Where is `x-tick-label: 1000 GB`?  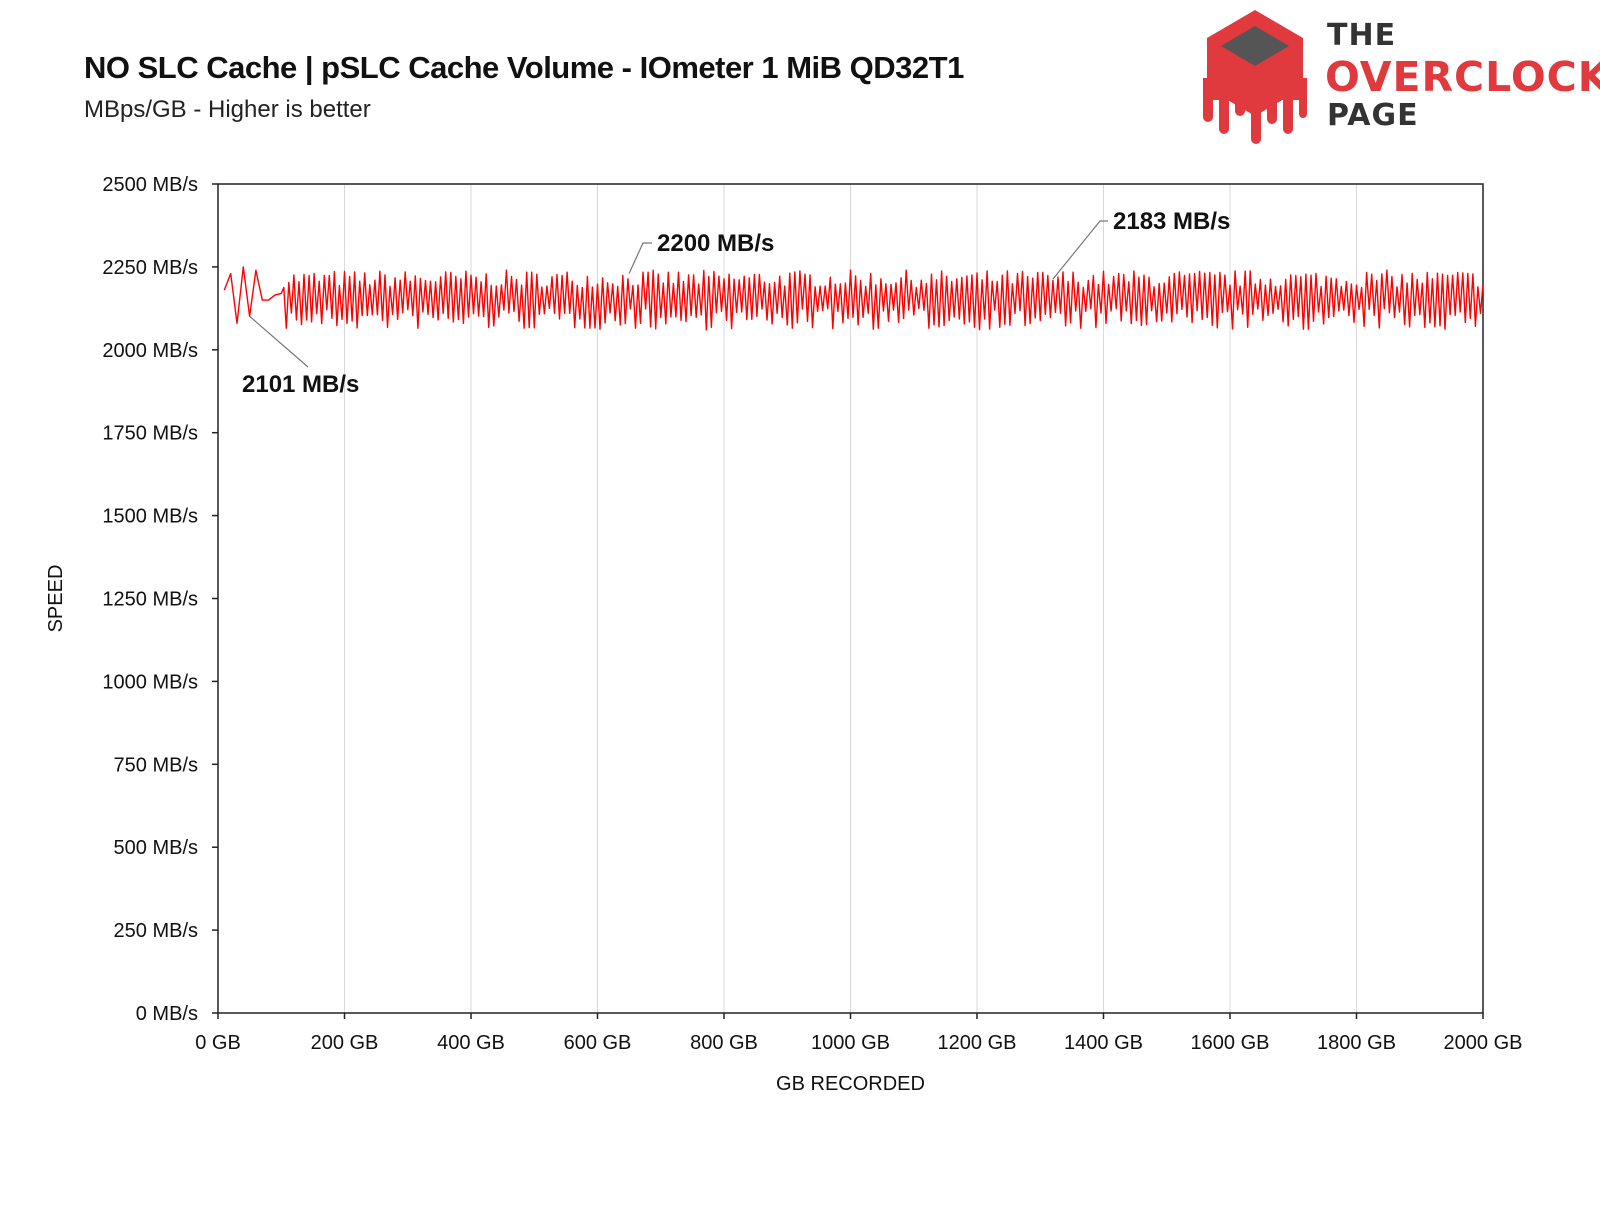 x-tick-label: 1000 GB is located at coordinates (850, 1043).